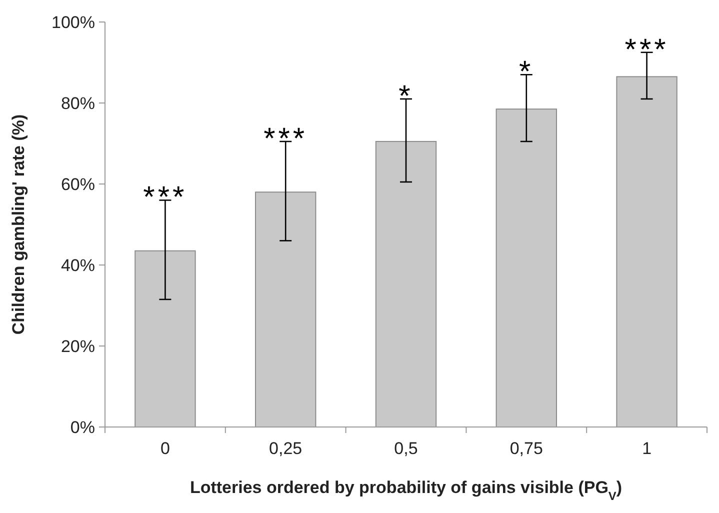 The image size is (719, 513). I want to click on y-tick-label: 40%, so click(77, 265).